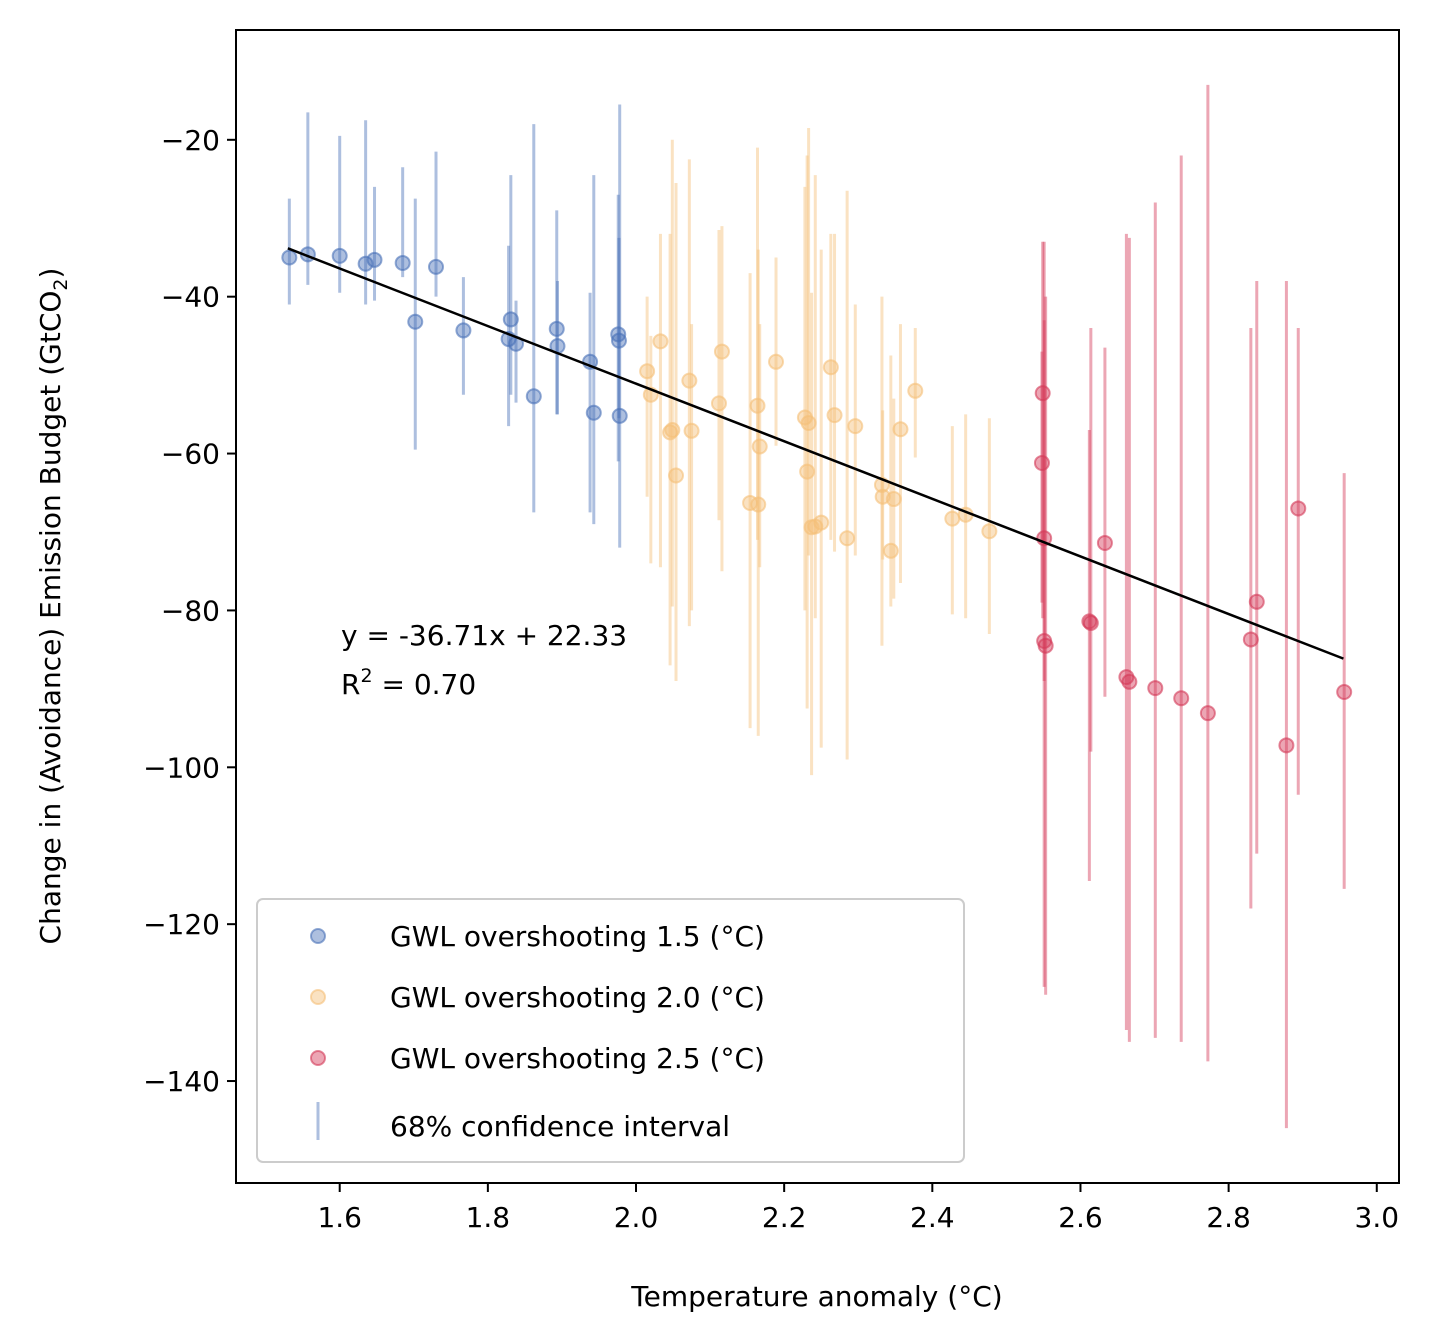 The image size is (1443, 1344). I want to click on y-axis-label-end: ), so click(50, 273).